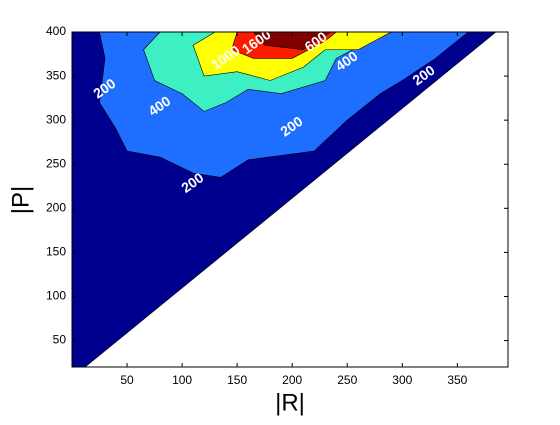 This screenshot has height=425, width=560. I want to click on y-axis-label: |P|, so click(20, 200).